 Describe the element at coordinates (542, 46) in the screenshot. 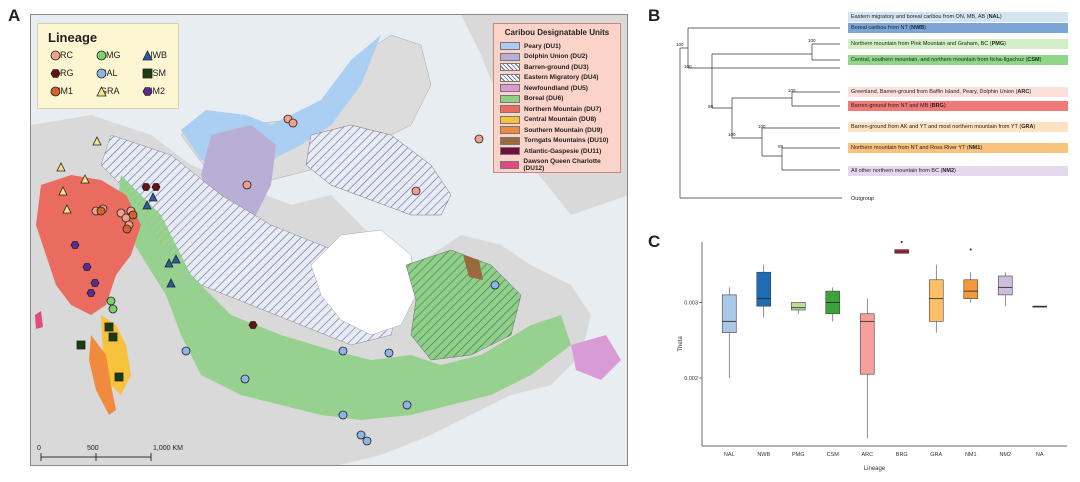

I see `du-legend-label: Peary (DU1)` at that location.